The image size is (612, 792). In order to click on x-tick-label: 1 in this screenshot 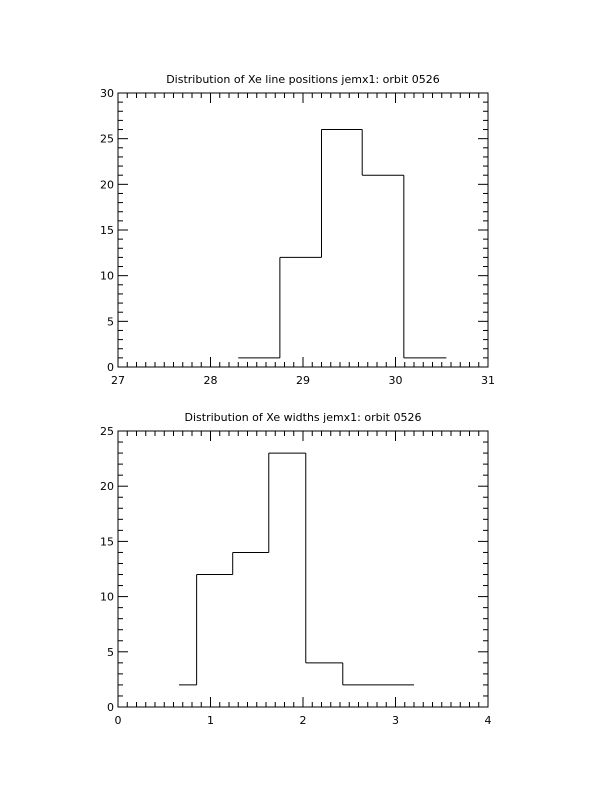, I will do `click(210, 720)`.